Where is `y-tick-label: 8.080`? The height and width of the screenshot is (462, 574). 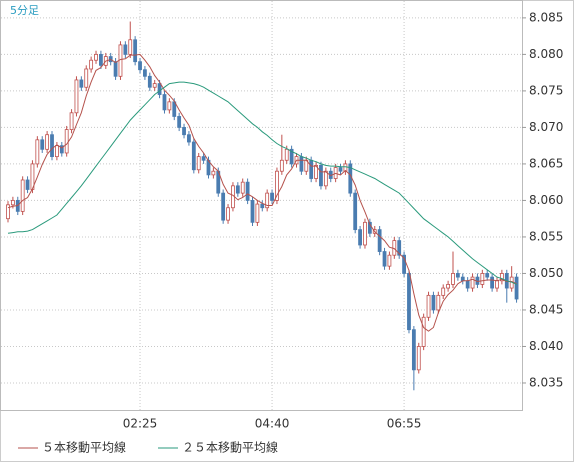
y-tick-label: 8.080 is located at coordinates (546, 54).